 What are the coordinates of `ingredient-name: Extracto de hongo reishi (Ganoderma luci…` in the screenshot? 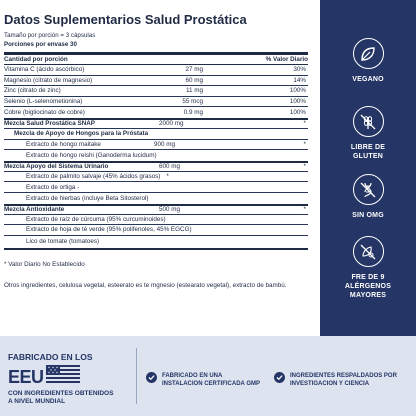 It's located at (91, 155).